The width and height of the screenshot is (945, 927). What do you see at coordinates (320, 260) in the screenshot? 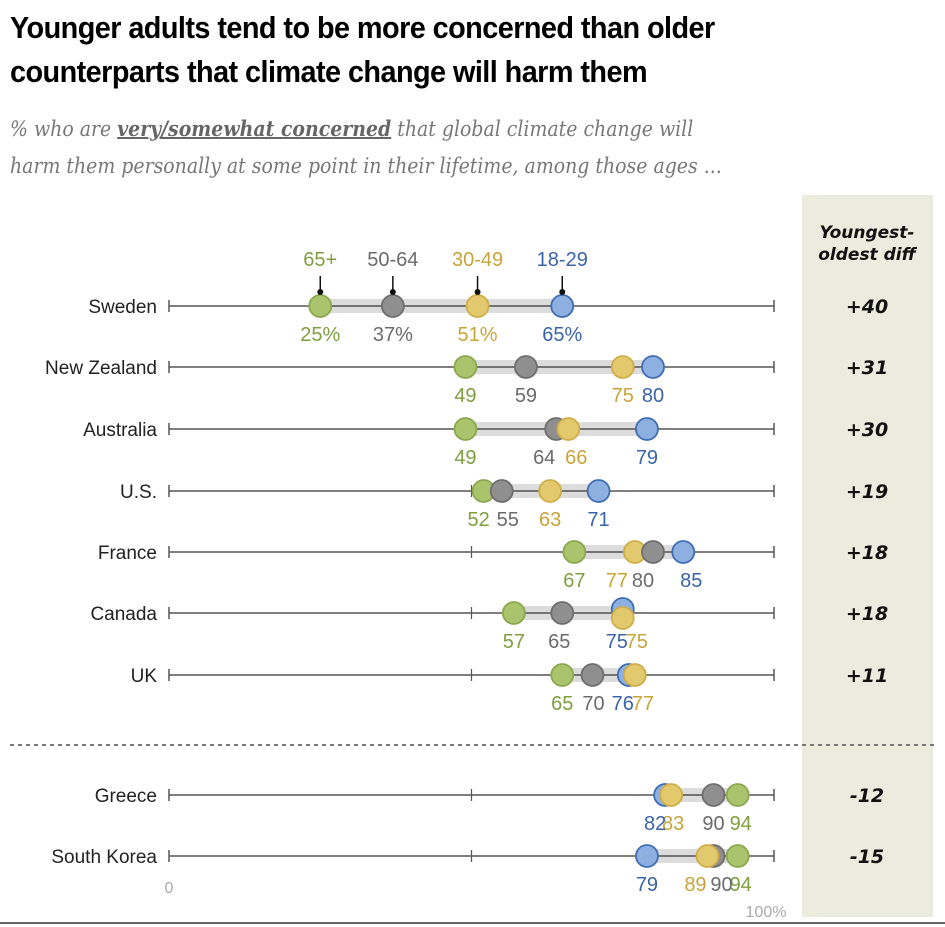
I see `legend-label-65plus: 65+` at bounding box center [320, 260].